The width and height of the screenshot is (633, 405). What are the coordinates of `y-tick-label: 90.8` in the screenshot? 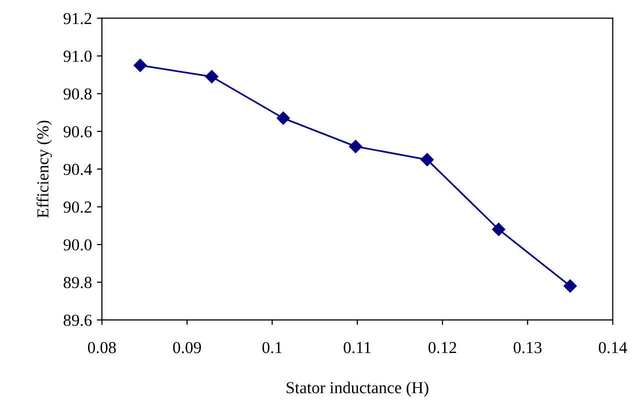 It's located at (78, 94).